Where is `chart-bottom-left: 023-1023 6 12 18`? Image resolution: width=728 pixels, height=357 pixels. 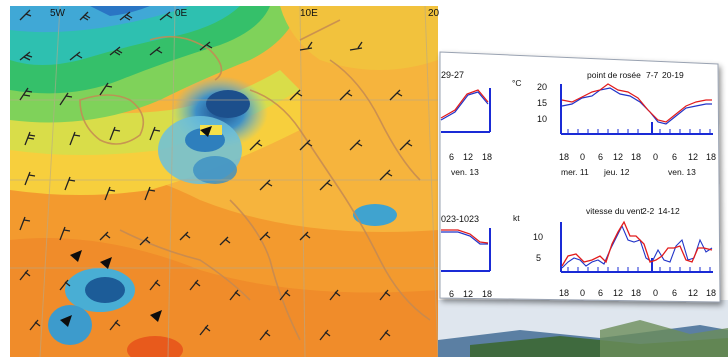
chart-bottom-left: 023-1023 6 12 18 is located at coordinates (466, 256).